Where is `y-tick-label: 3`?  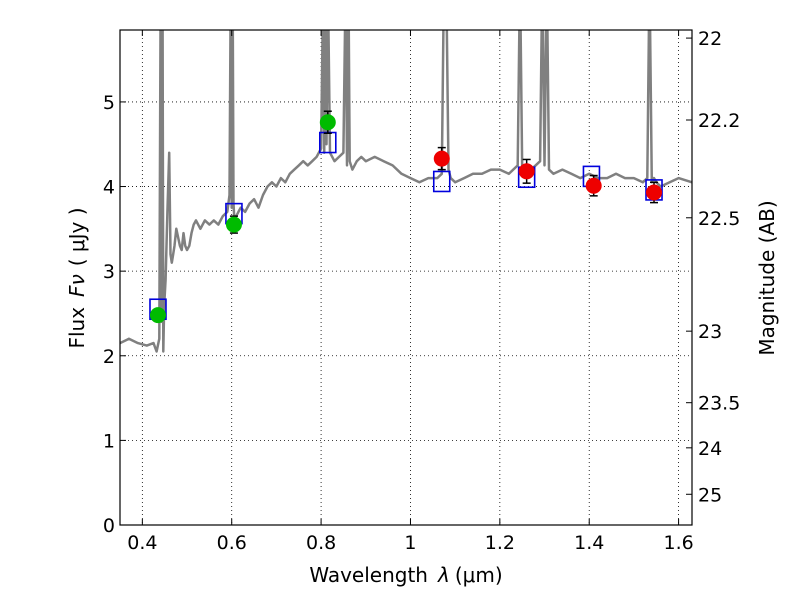 y-tick-label: 3 is located at coordinates (109, 272).